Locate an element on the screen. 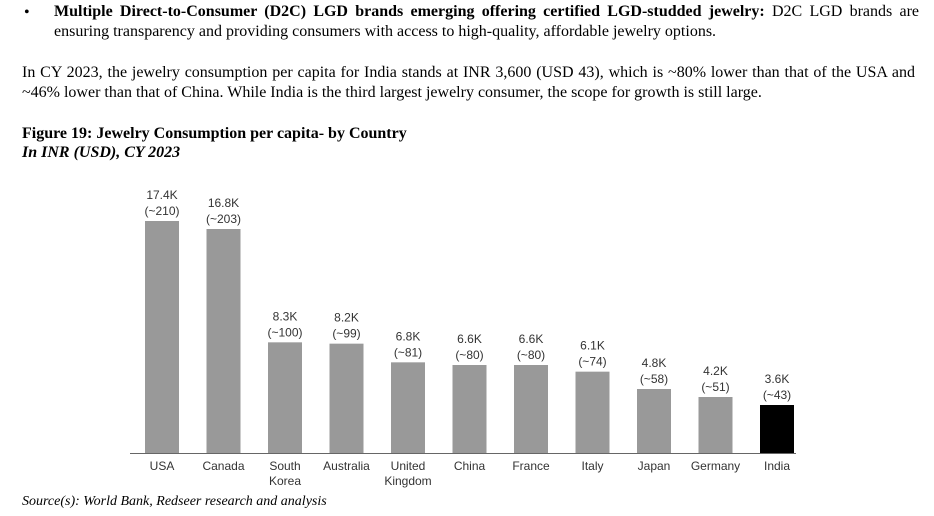 The width and height of the screenshot is (934, 516). category-label-9: Germany is located at coordinates (715, 466).